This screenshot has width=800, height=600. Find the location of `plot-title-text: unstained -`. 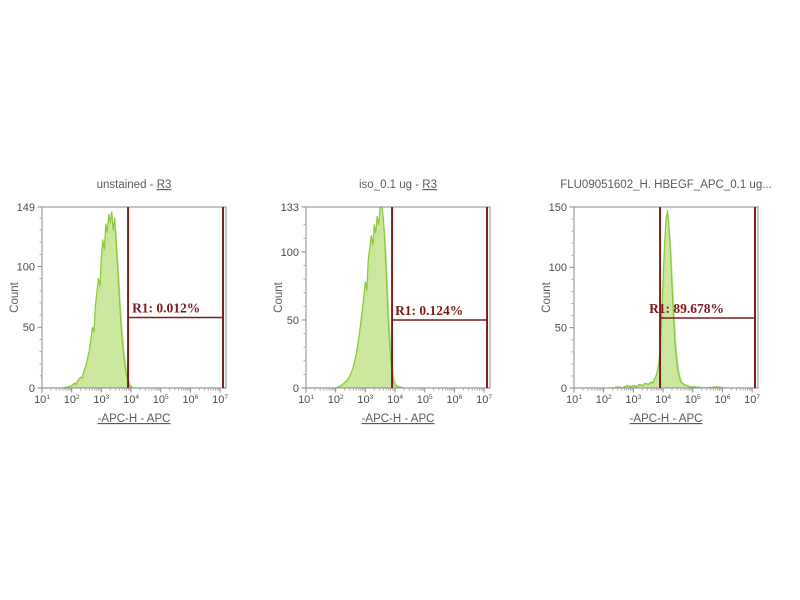

plot-title-text: unstained - is located at coordinates (127, 185).